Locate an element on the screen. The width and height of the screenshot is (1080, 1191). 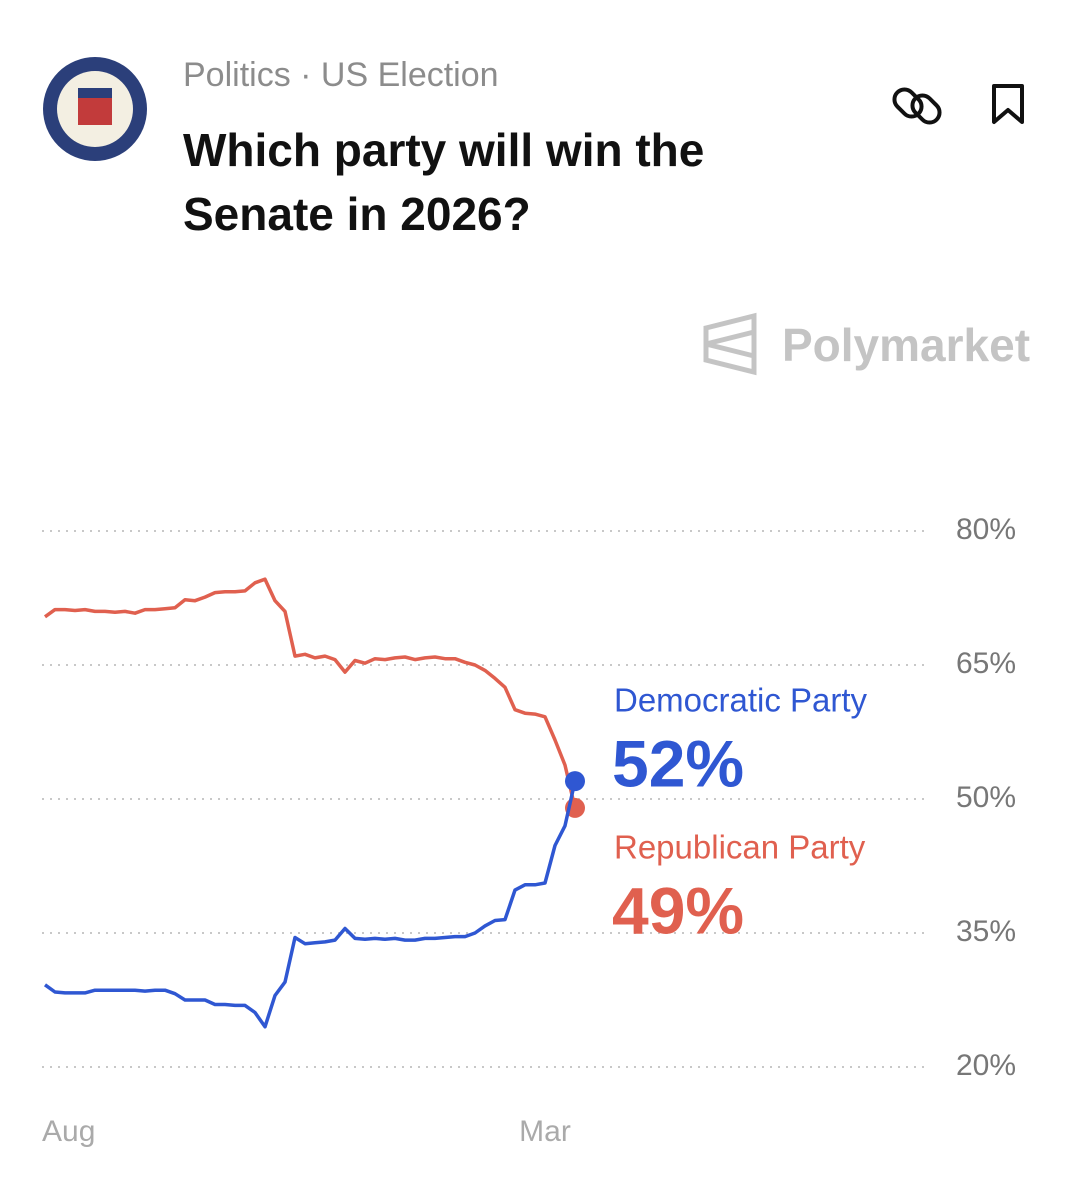
link-icon is located at coordinates (916, 105).